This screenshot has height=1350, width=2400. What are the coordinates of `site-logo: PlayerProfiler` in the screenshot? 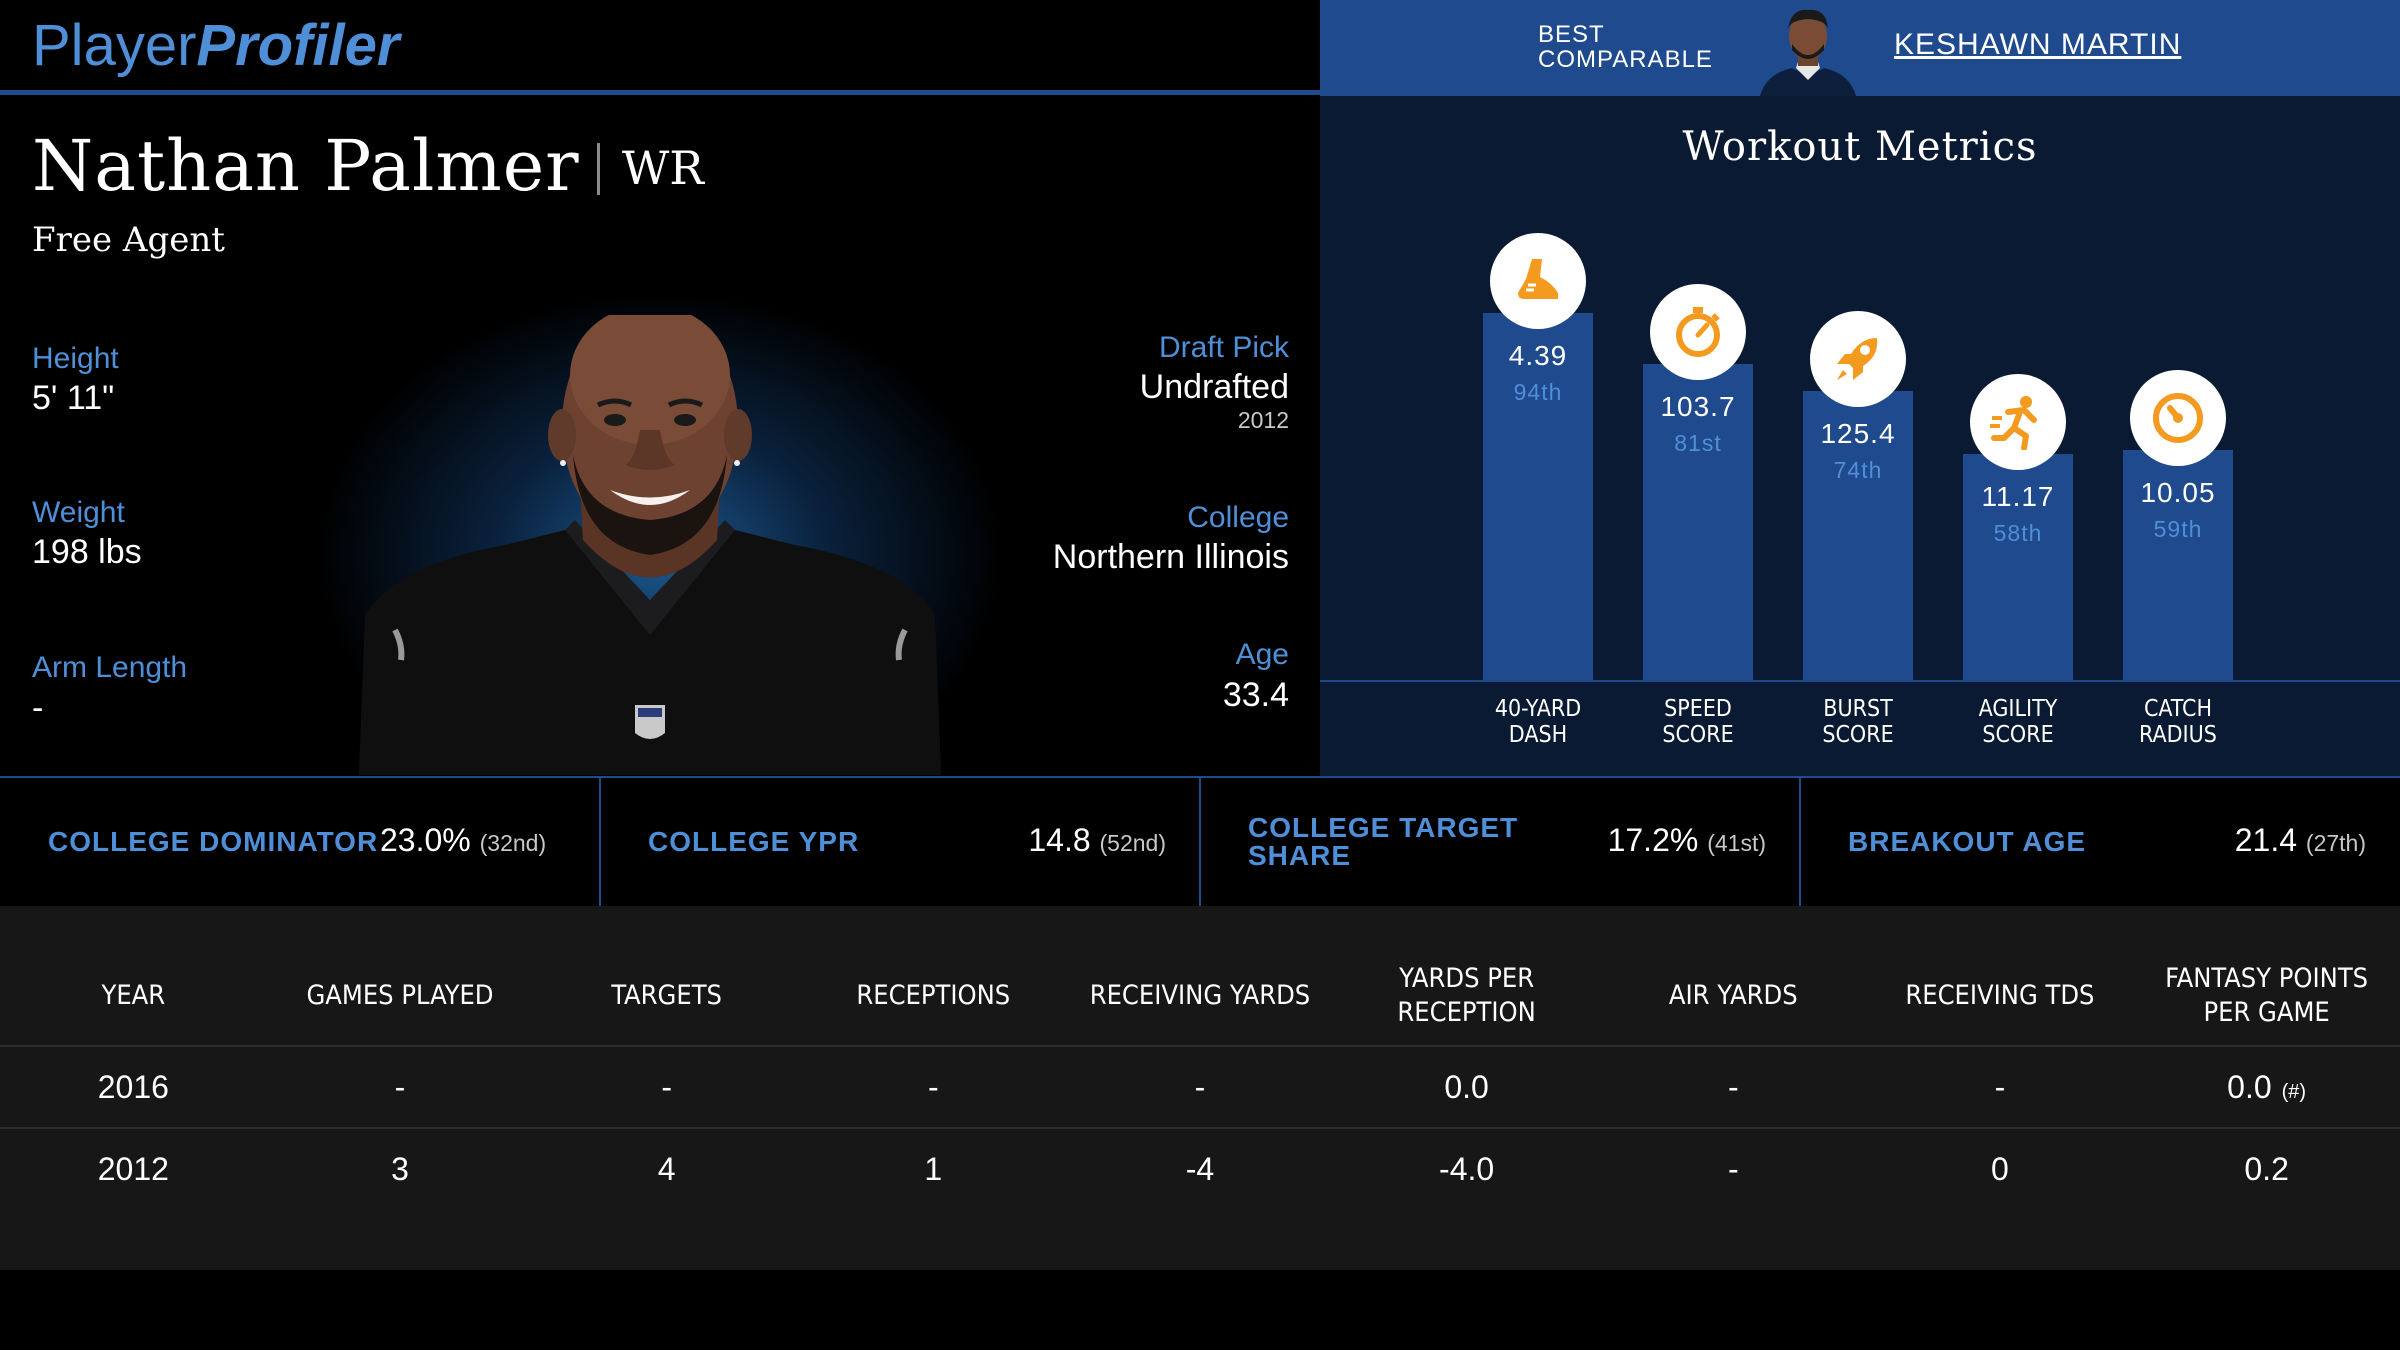 It's located at (216, 45).